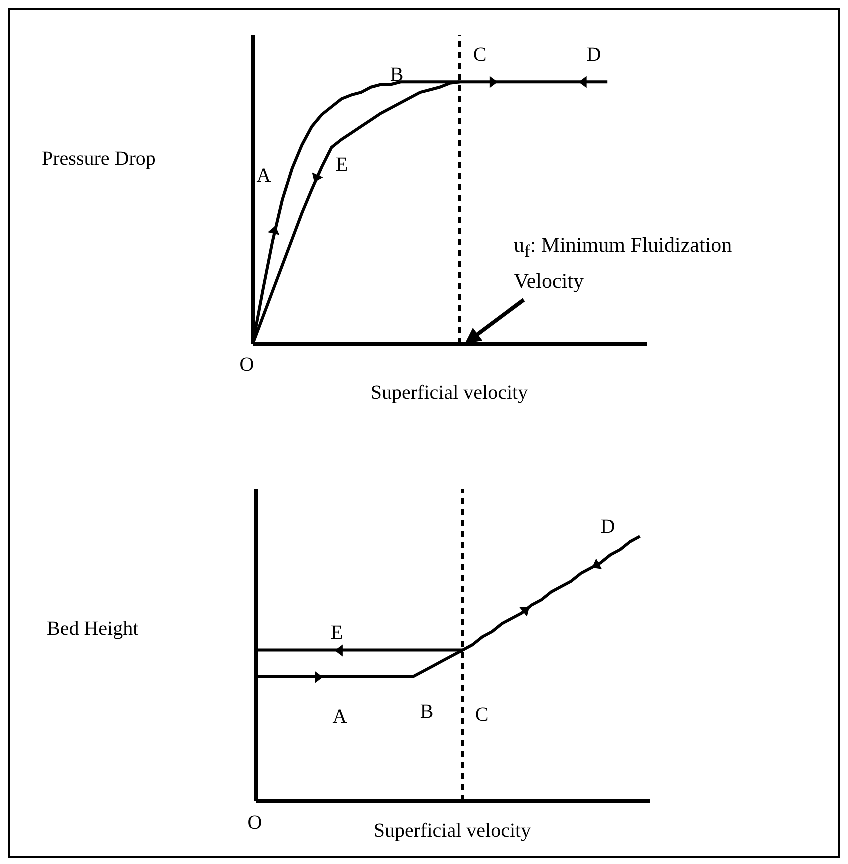  What do you see at coordinates (608, 527) in the screenshot?
I see `annotation: D` at bounding box center [608, 527].